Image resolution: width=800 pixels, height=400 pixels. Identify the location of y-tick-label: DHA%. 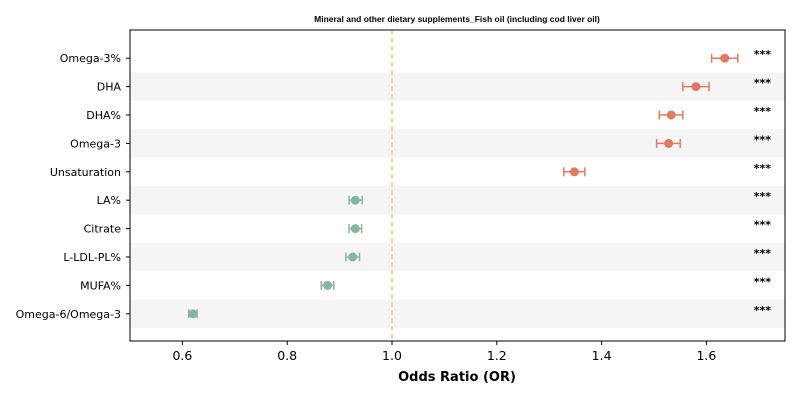
(103, 115).